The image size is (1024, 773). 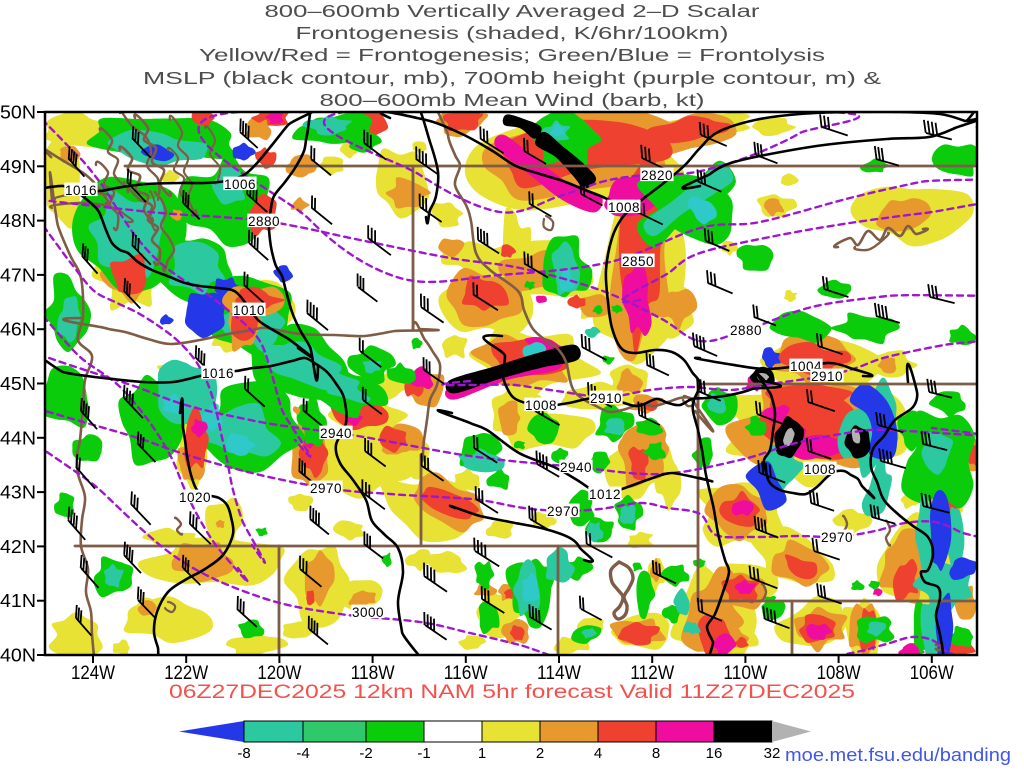 I want to click on svg-text: 32, so click(x=772, y=753).